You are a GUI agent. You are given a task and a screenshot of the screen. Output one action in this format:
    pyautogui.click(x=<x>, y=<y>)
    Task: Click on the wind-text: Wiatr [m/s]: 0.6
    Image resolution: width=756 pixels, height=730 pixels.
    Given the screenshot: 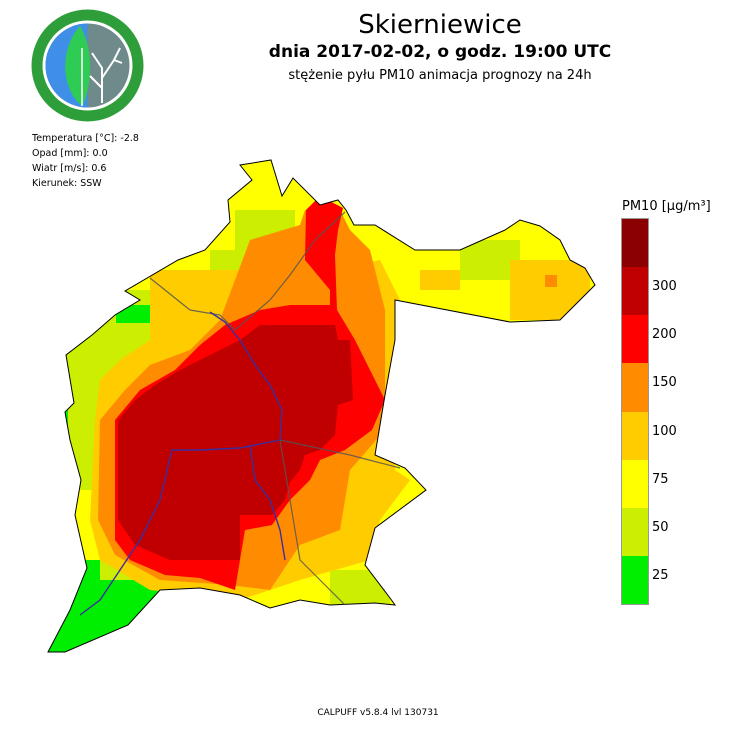 What is the action you would take?
    pyautogui.click(x=69, y=168)
    